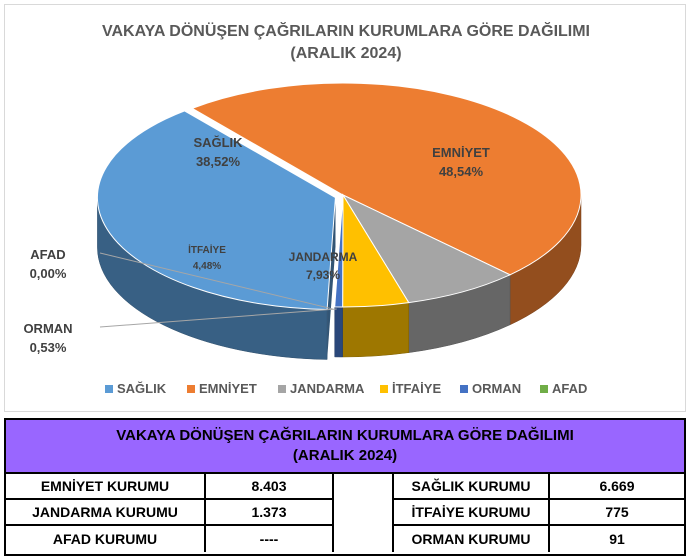 This screenshot has height=558, width=691. I want to click on pie-slice-saglik, so click(216, 210).